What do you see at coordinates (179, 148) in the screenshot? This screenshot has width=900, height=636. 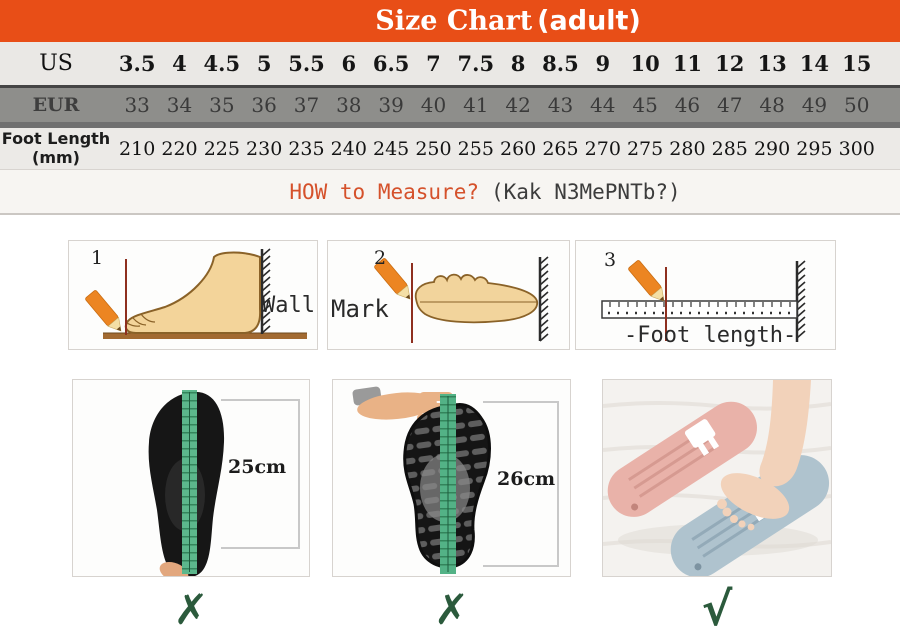 I see `foot-length-cell: 220` at bounding box center [179, 148].